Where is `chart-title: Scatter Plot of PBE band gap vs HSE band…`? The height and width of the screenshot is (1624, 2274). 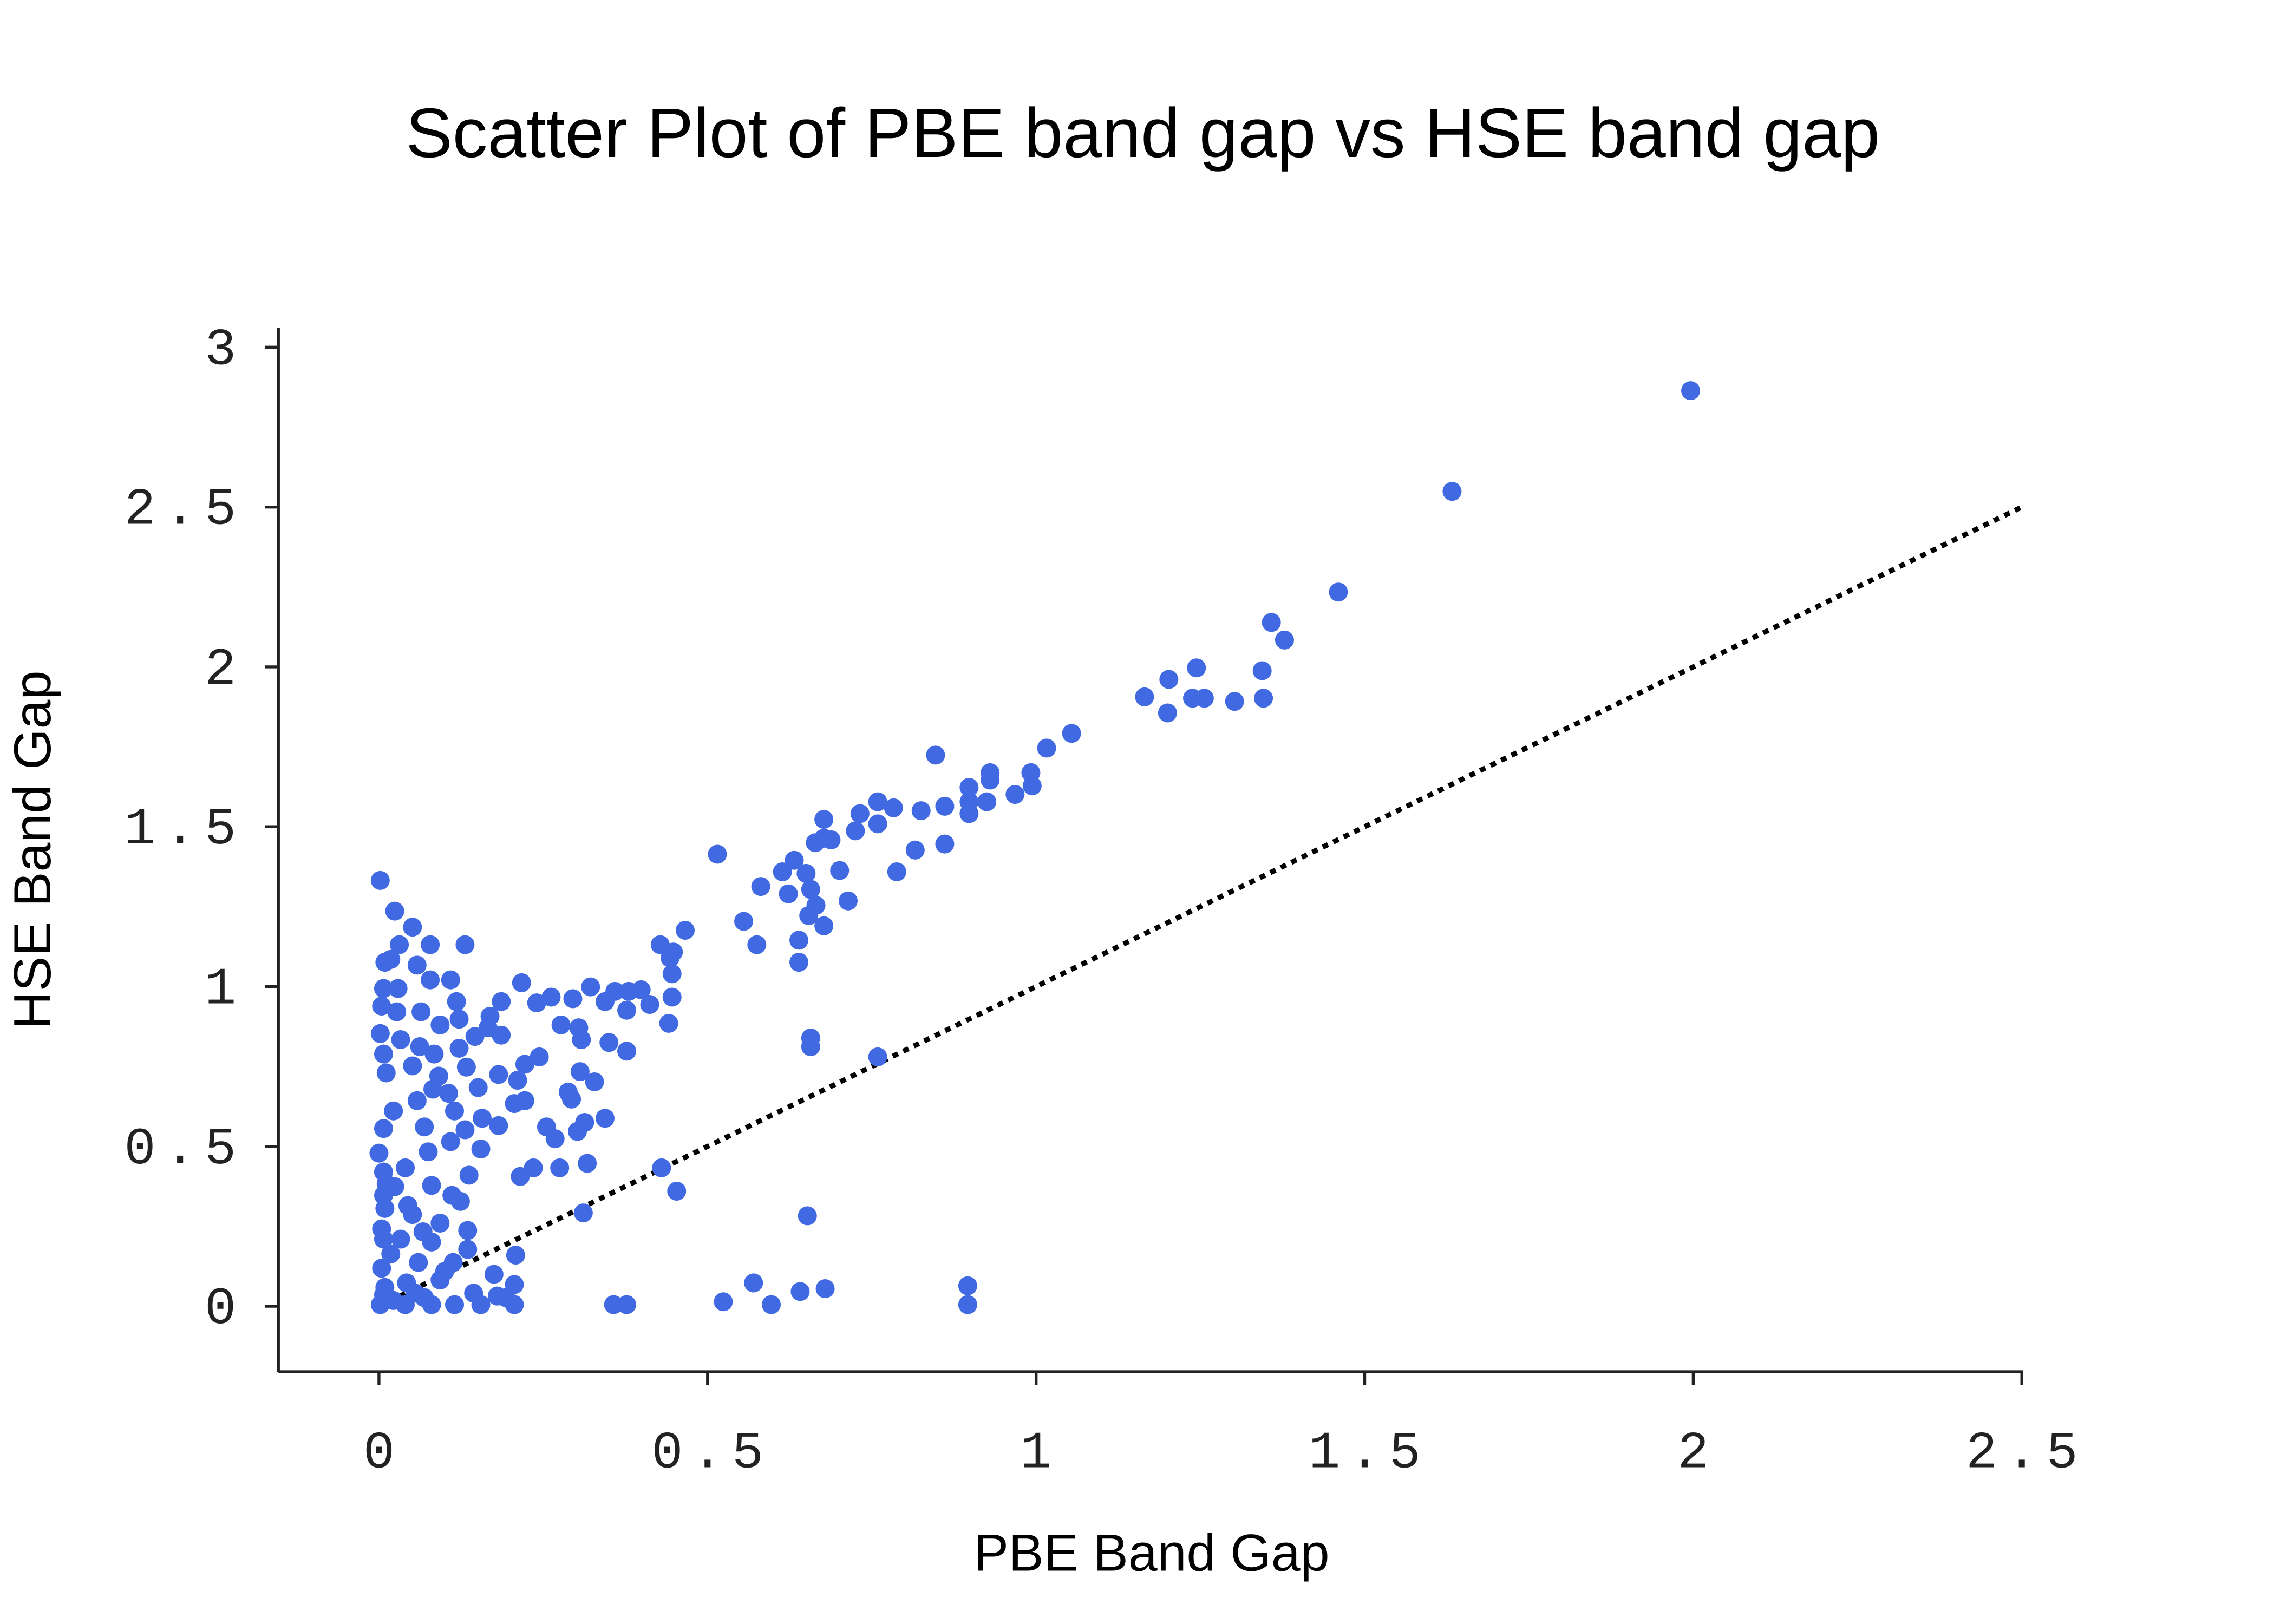
chart-title: Scatter Plot of PBE band gap vs HSE band… is located at coordinates (1143, 133).